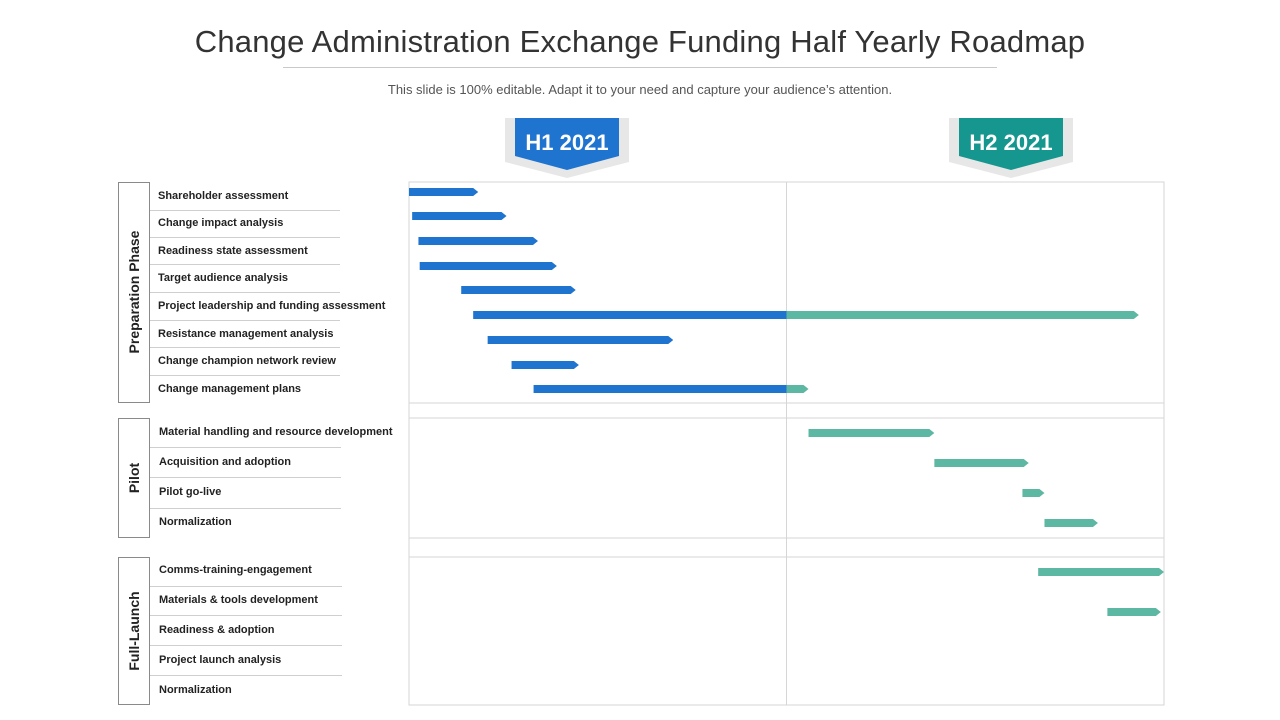 This screenshot has width=1280, height=720. What do you see at coordinates (230, 389) in the screenshot?
I see `task-label: Change management plans` at bounding box center [230, 389].